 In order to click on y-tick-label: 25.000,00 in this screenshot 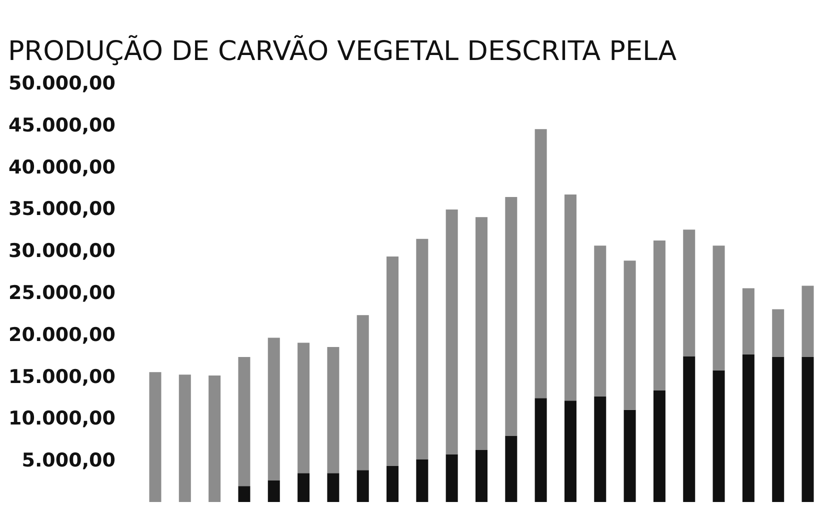, I will do `click(62, 293)`.